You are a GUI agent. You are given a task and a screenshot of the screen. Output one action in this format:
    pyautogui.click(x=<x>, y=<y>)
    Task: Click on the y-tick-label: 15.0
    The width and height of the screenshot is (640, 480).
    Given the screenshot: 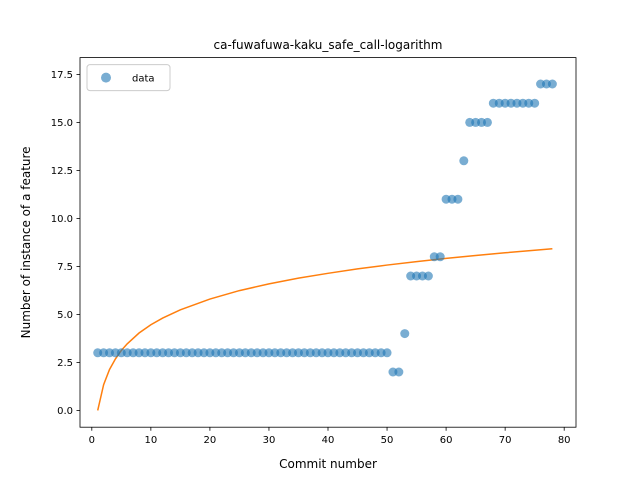 What is the action you would take?
    pyautogui.click(x=62, y=123)
    